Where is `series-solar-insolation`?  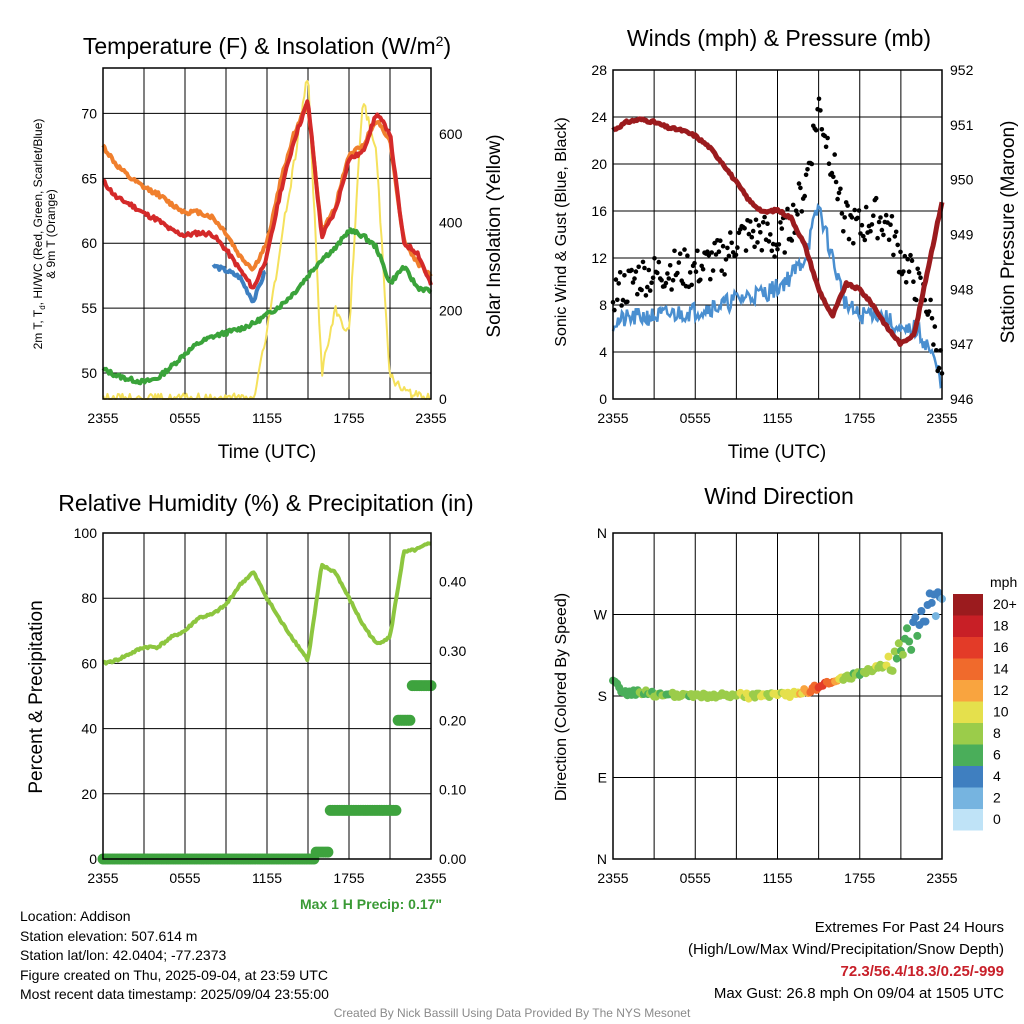 series-solar-insolation is located at coordinates (266, 239).